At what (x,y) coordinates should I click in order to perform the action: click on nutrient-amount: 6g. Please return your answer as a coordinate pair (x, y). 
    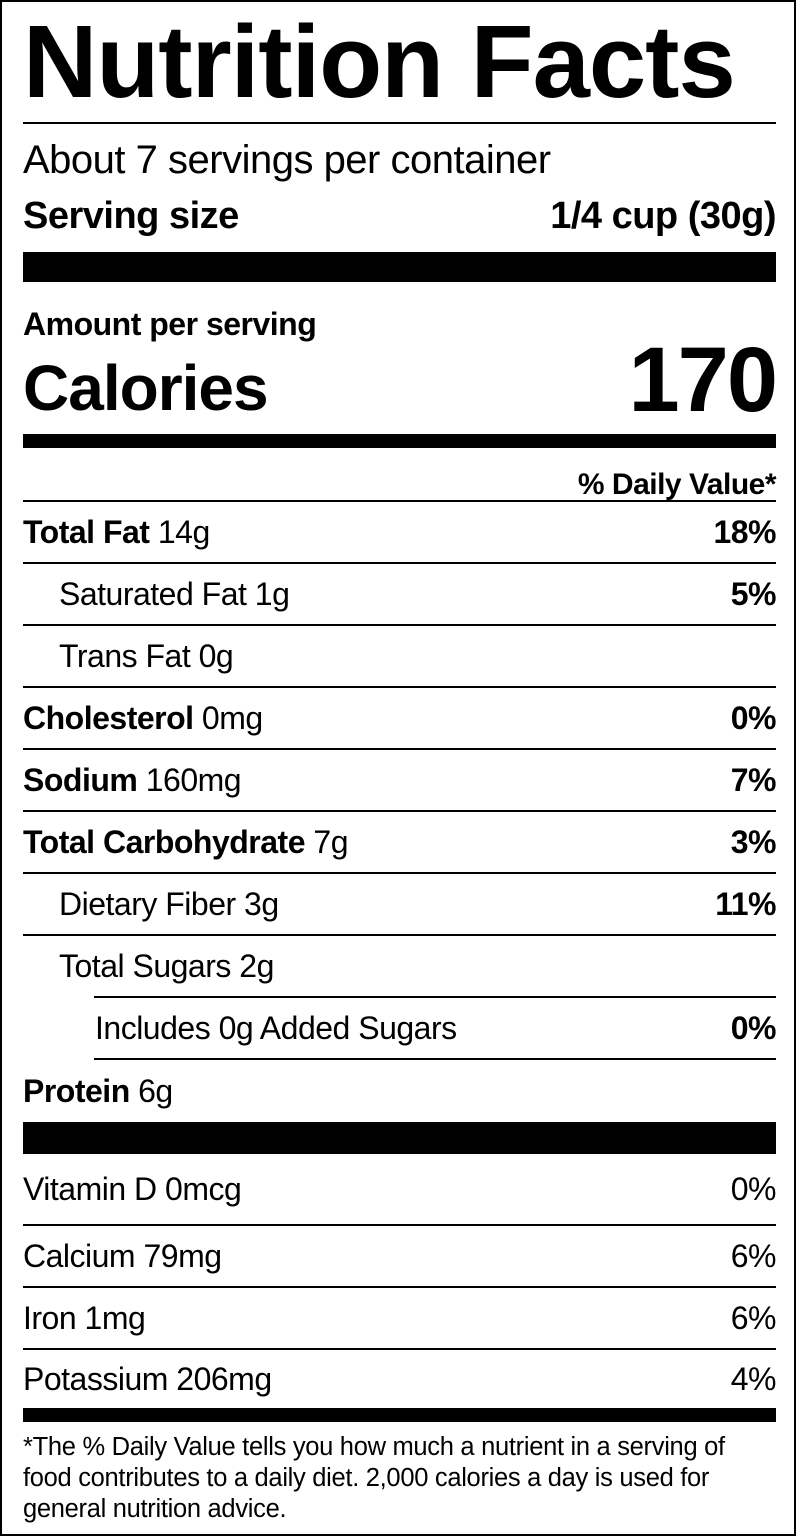
    Looking at the image, I should click on (155, 1090).